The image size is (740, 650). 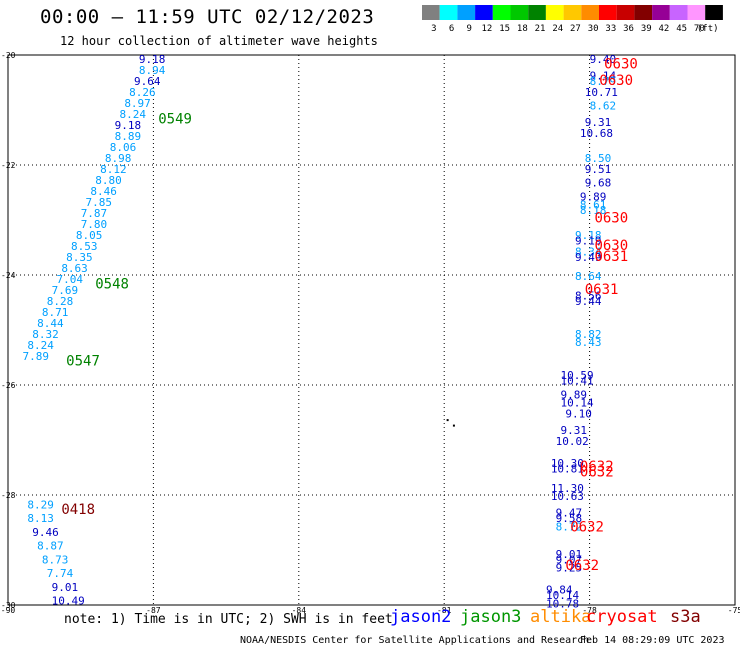 What do you see at coordinates (50, 323) in the screenshot?
I see `wave-height-point: 8.44` at bounding box center [50, 323].